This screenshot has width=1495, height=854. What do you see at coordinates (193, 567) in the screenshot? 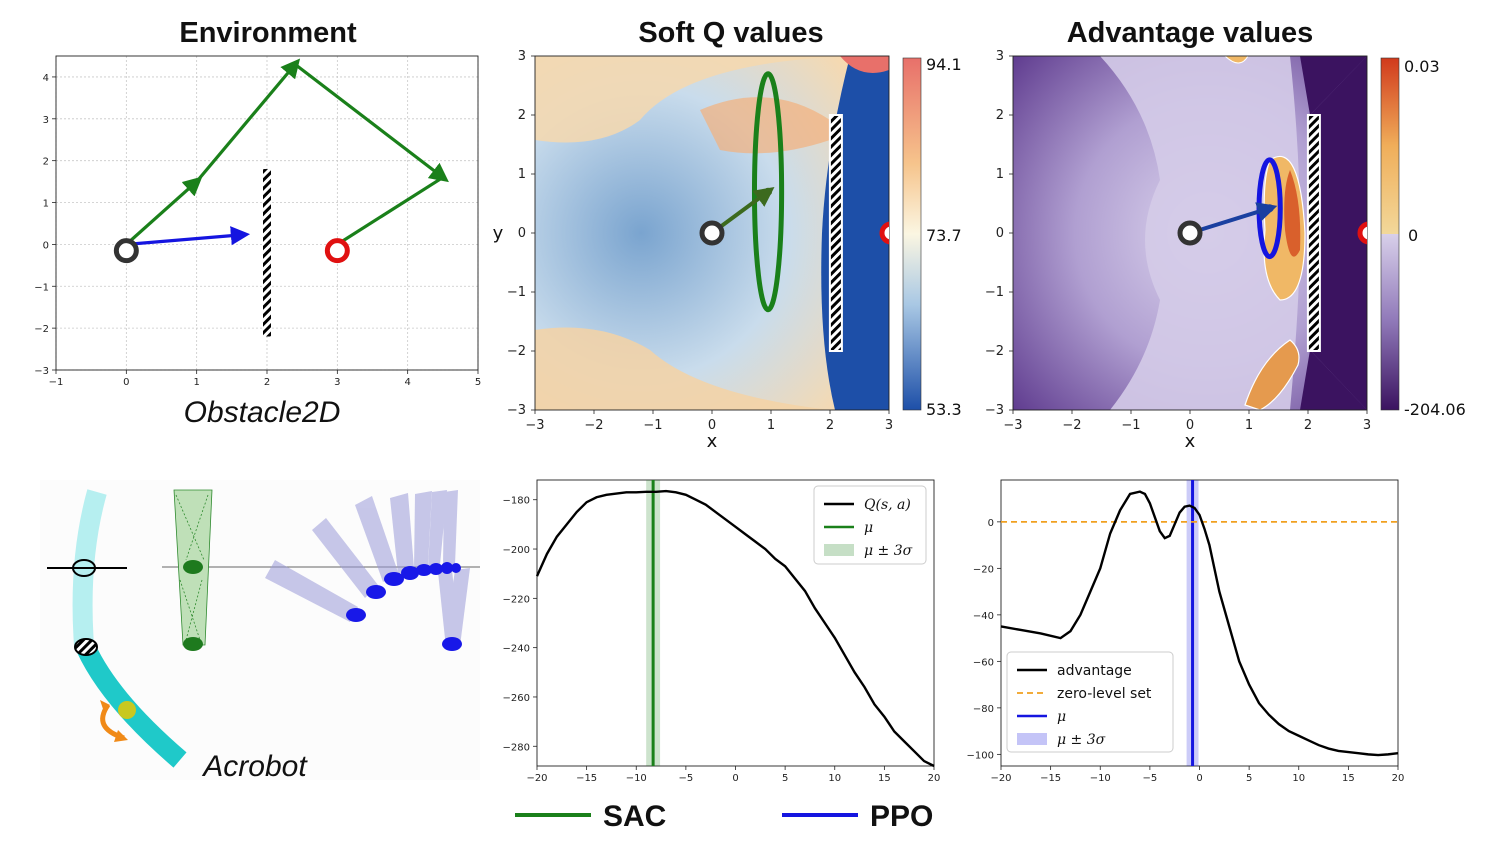
I see `acrobot-frame2-joint-top` at bounding box center [193, 567].